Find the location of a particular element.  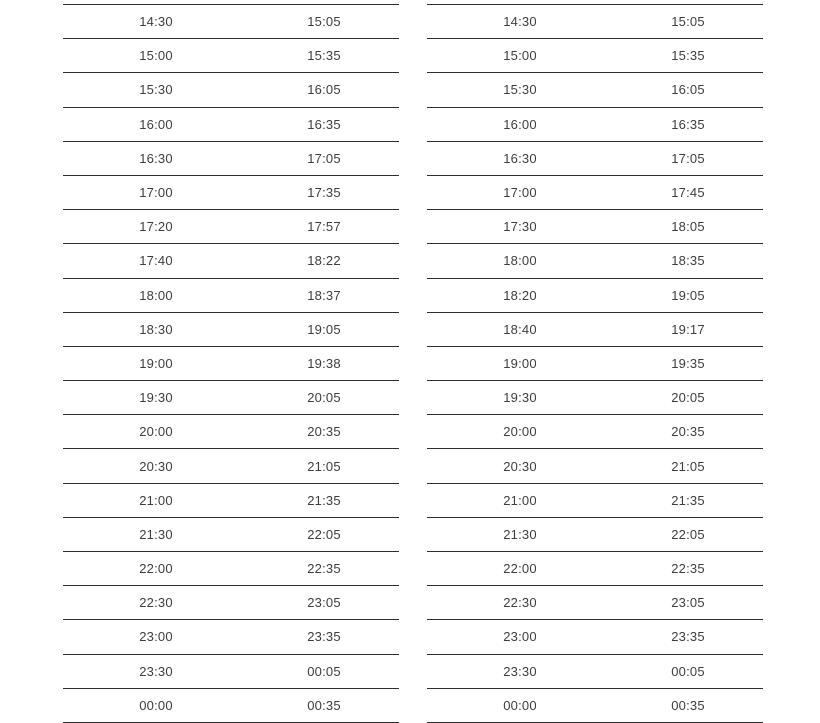

timetable-row: 18:00 18:35 is located at coordinates (595, 261).